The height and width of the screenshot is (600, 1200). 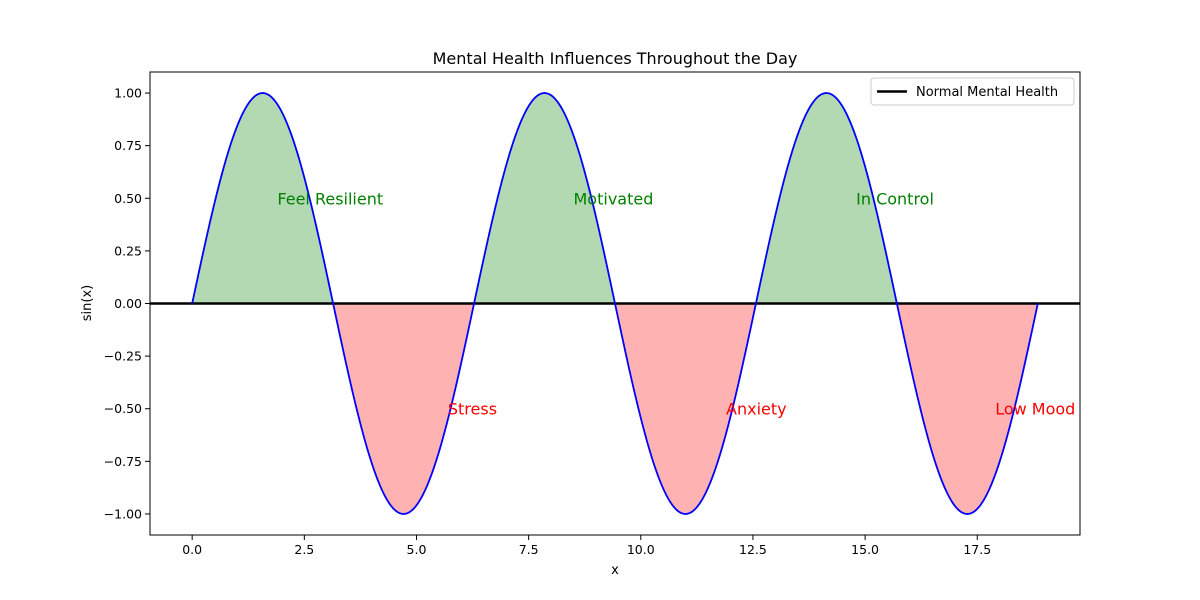 What do you see at coordinates (123, 461) in the screenshot?
I see `y-tick-label: −0.75` at bounding box center [123, 461].